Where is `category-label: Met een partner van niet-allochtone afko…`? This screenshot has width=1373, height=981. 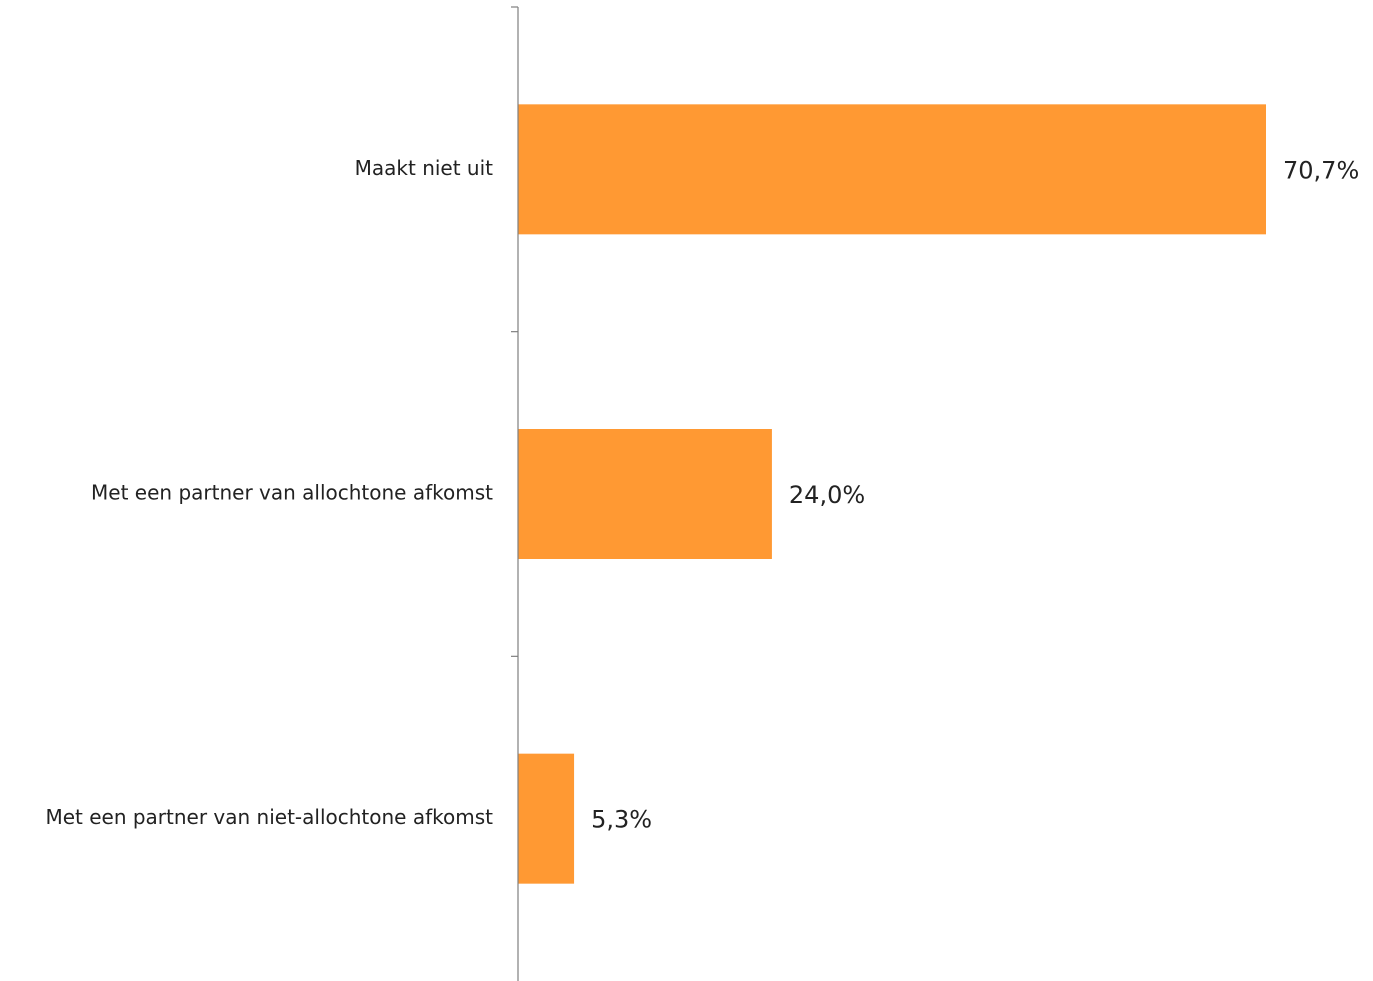
category-label: Met een partner van niet-allochtone afko… is located at coordinates (269, 817).